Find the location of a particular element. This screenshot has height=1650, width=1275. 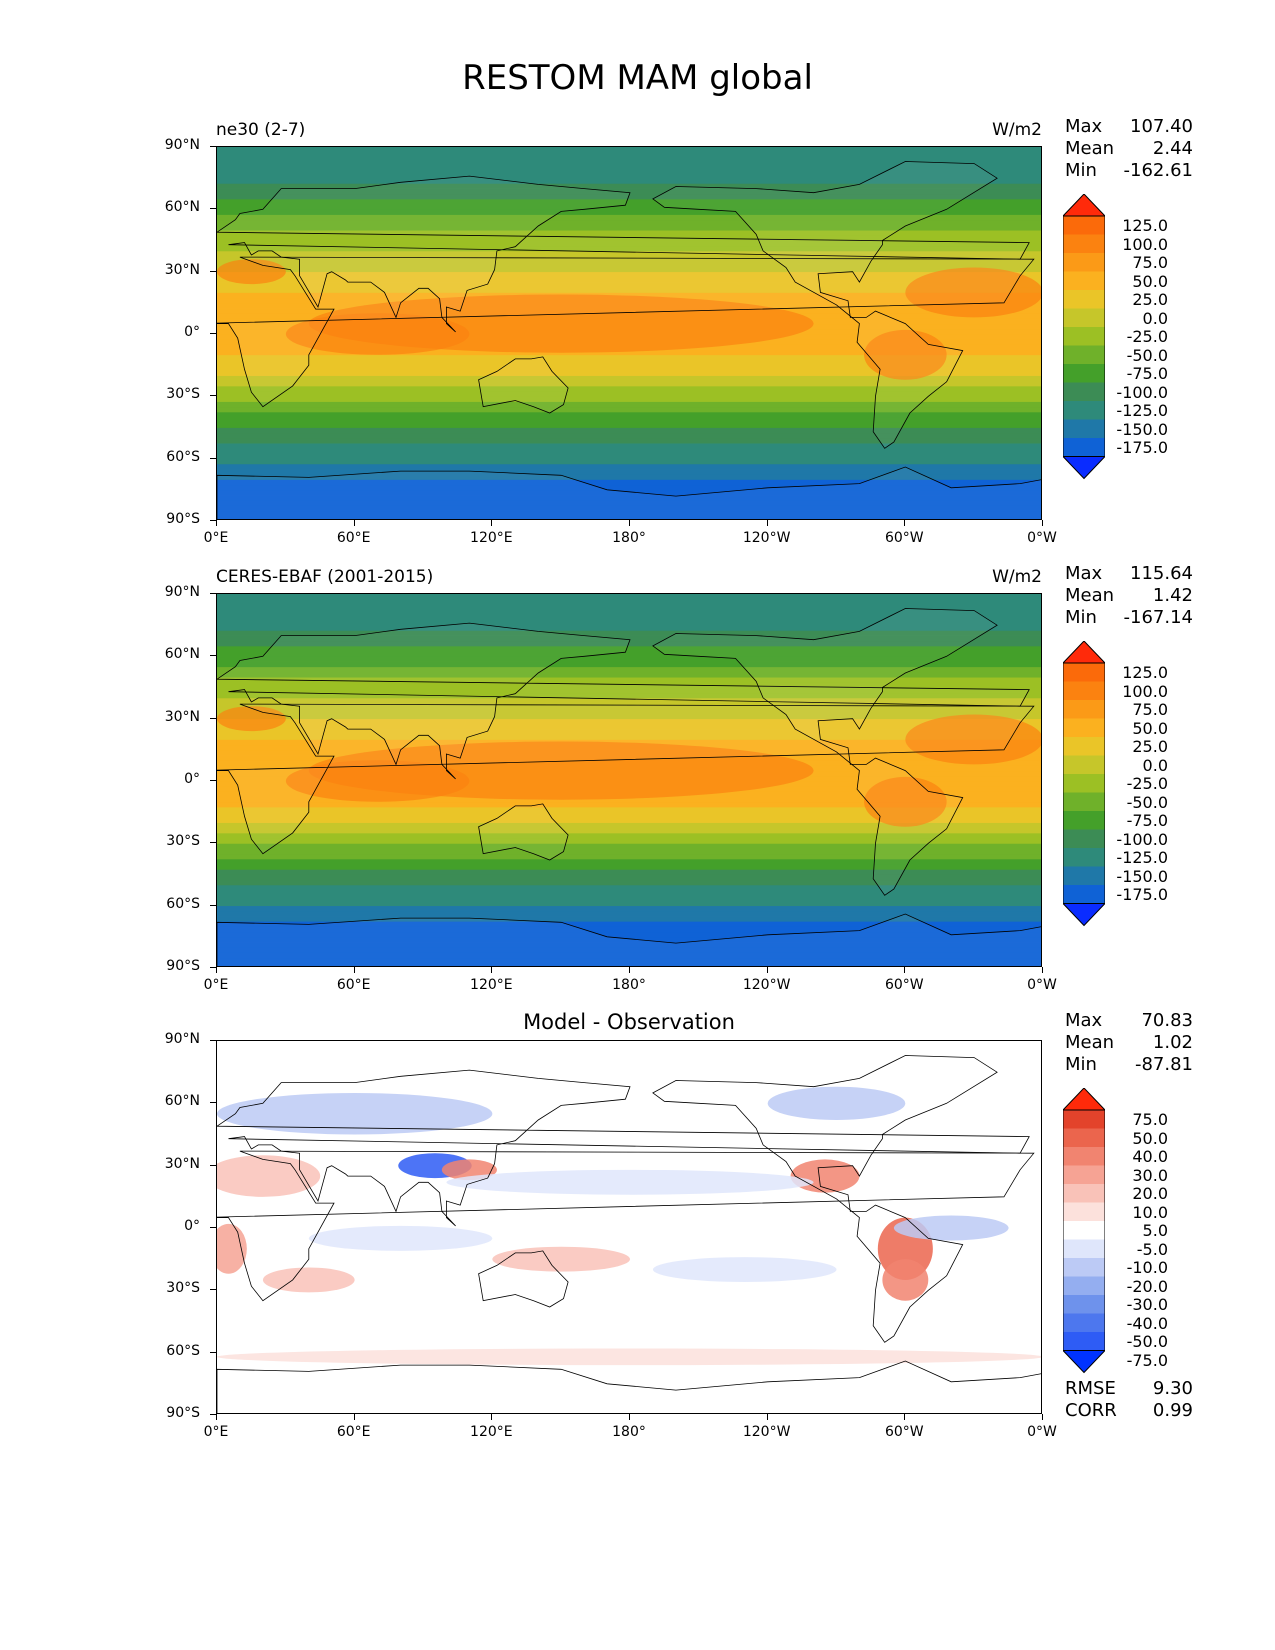

colorbar-tick-label: -125.0 is located at coordinates (1142, 411).